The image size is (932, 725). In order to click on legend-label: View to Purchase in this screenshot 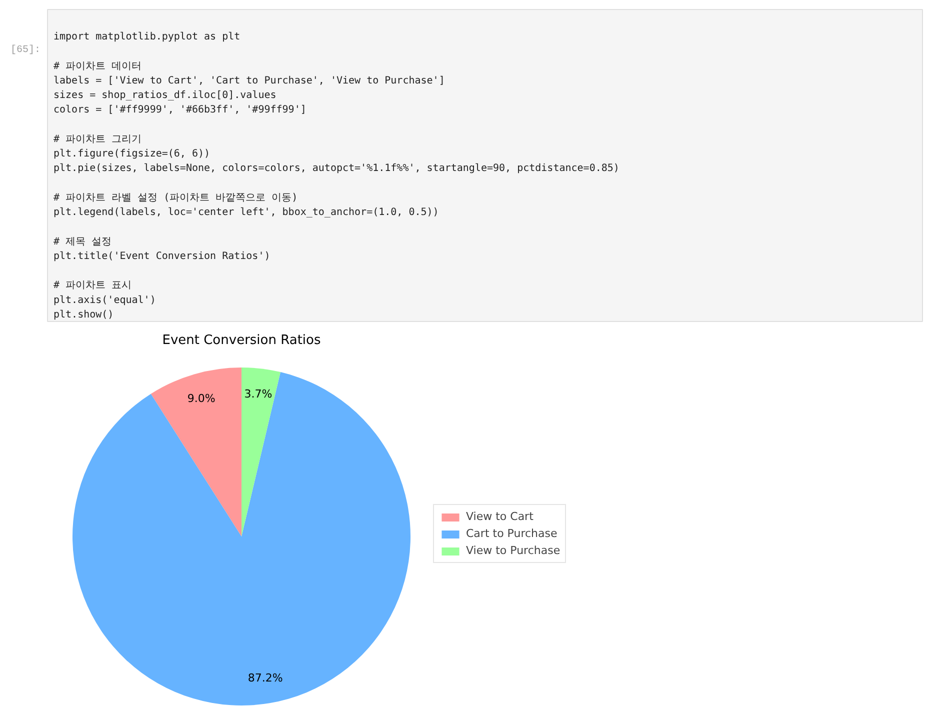, I will do `click(513, 550)`.